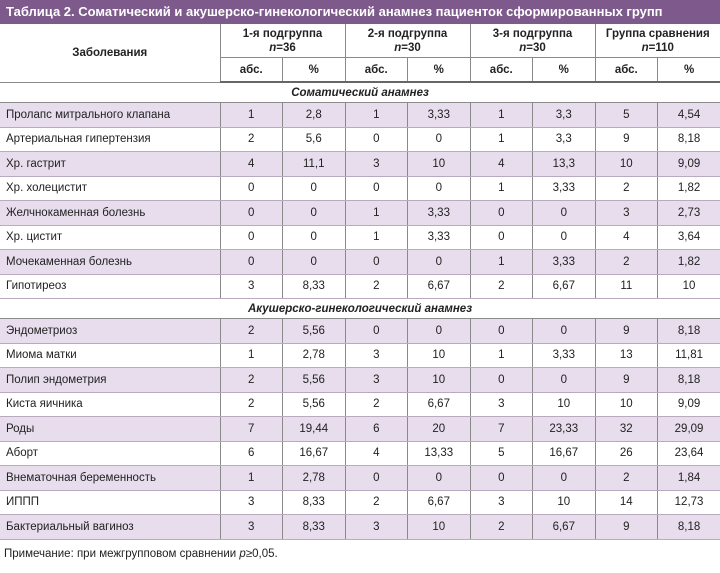  What do you see at coordinates (110, 164) in the screenshot?
I see `row-label: Хр. гастрит` at bounding box center [110, 164].